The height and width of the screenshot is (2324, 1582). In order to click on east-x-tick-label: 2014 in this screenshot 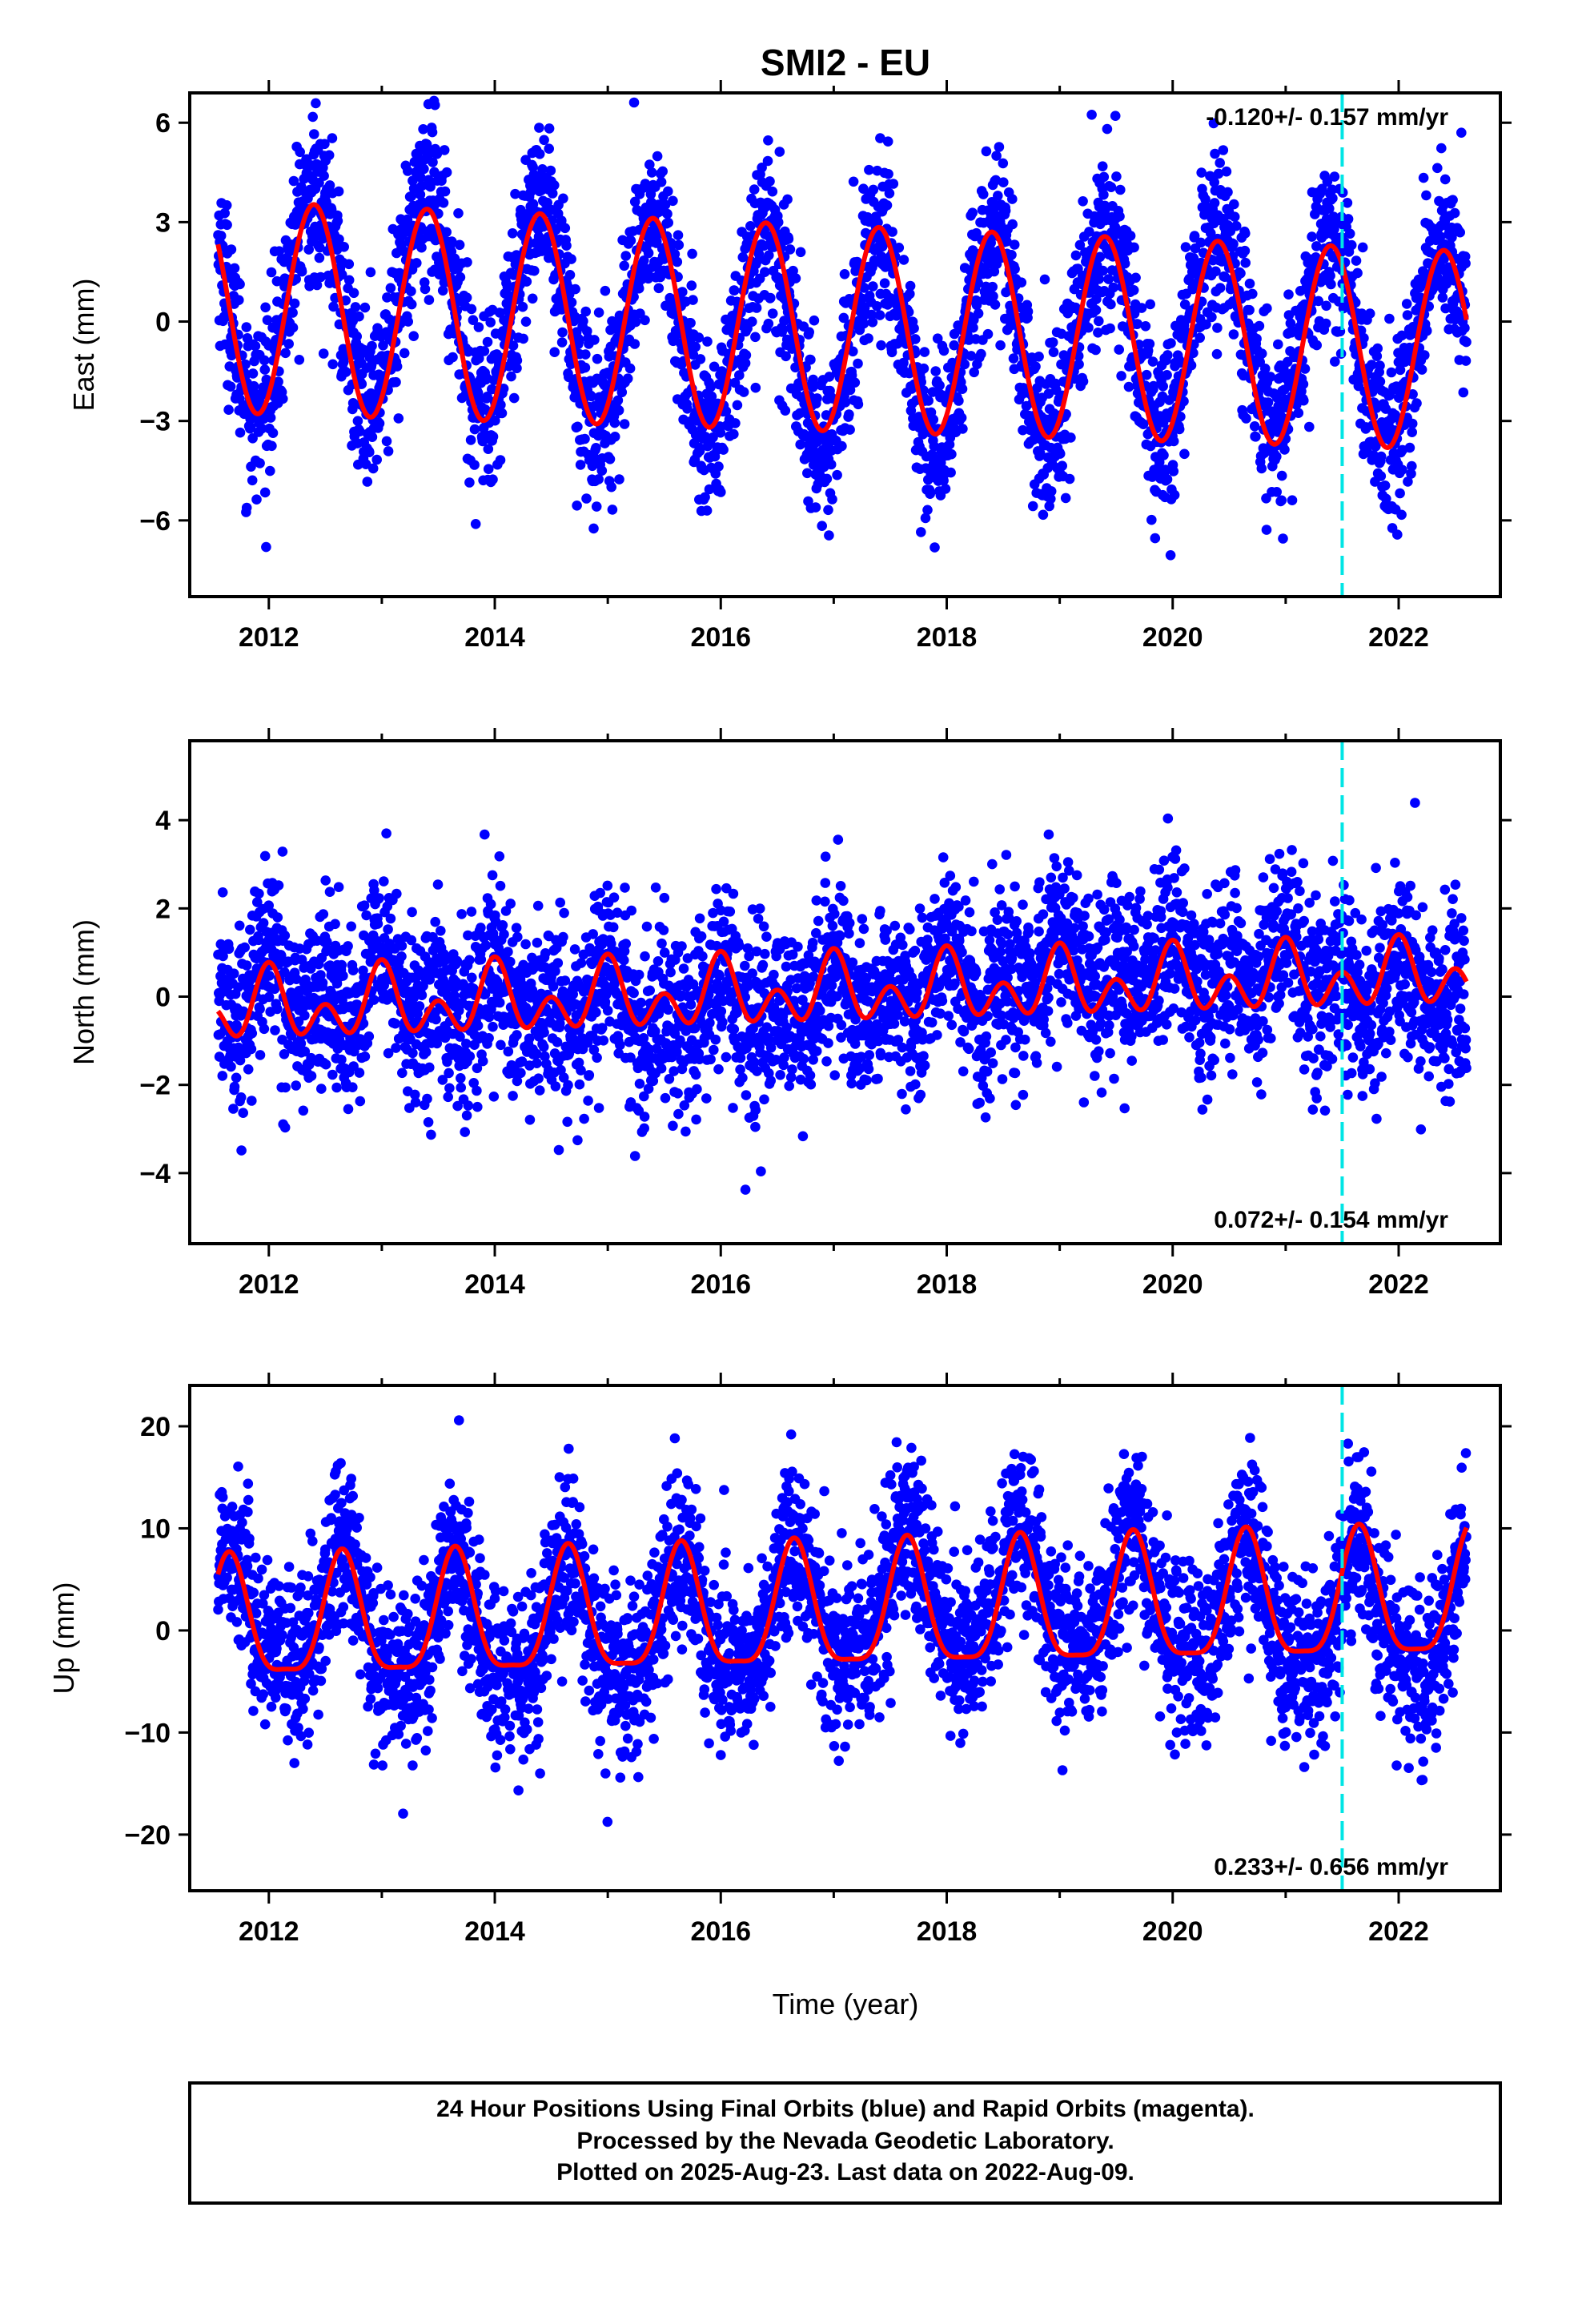, I will do `click(495, 637)`.